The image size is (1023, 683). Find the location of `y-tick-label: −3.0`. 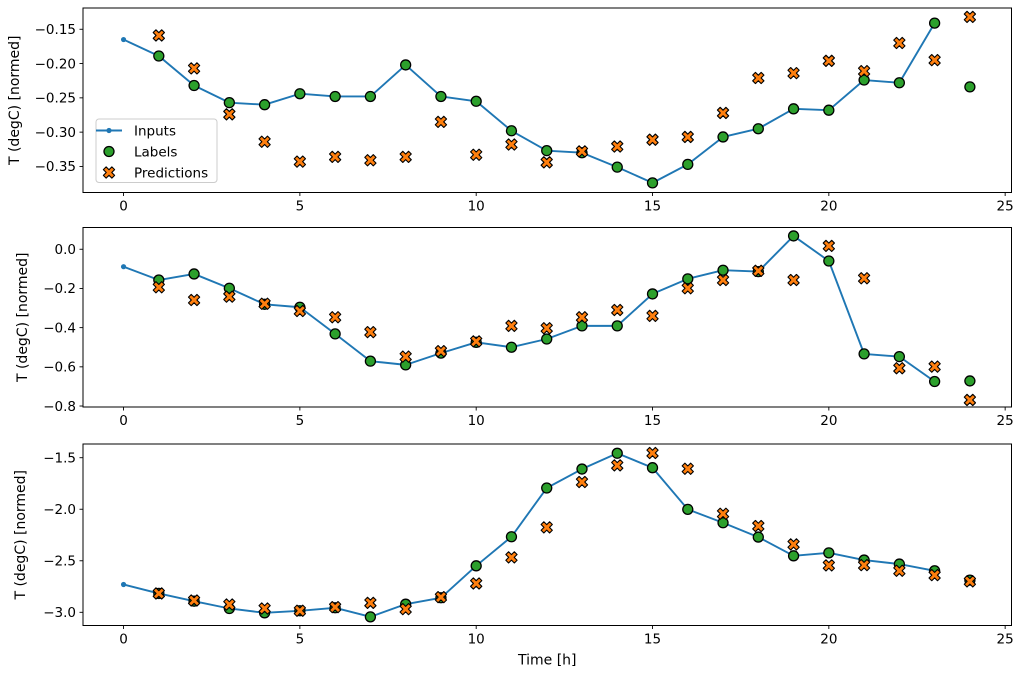

y-tick-label: −3.0 is located at coordinates (59, 613).